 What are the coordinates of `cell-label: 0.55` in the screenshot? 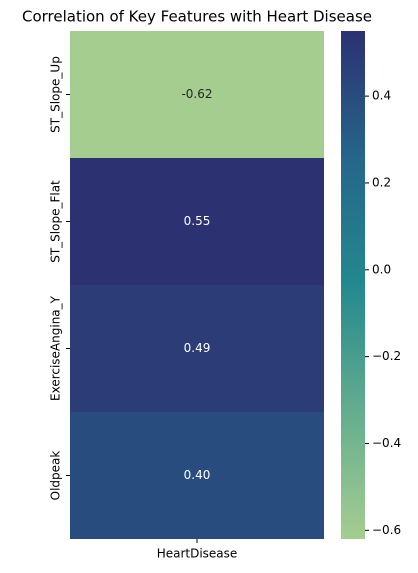 It's located at (197, 221).